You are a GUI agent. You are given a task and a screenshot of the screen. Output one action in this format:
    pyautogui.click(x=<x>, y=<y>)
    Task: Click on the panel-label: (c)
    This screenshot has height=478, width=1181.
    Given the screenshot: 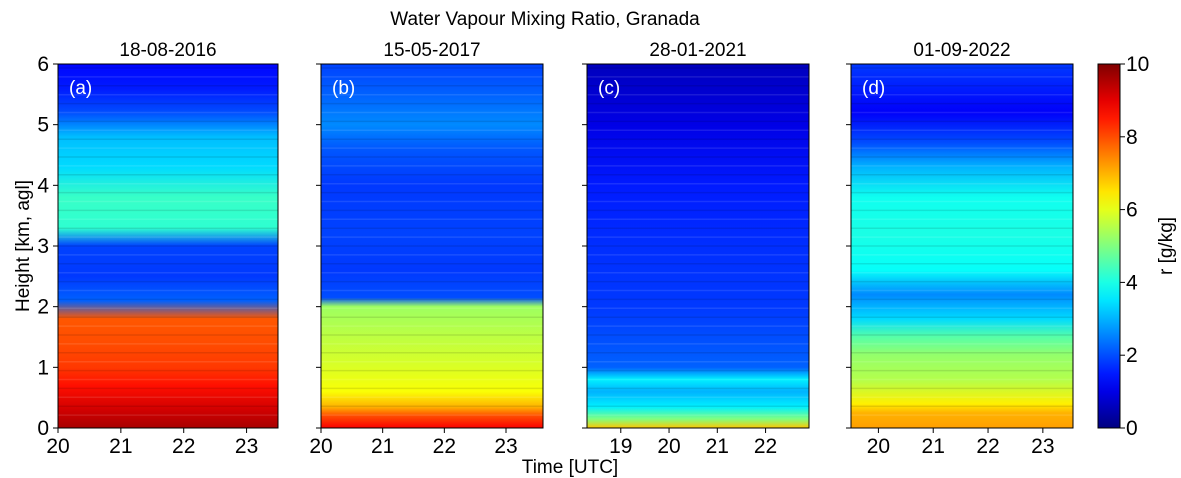 What is the action you would take?
    pyautogui.click(x=609, y=88)
    